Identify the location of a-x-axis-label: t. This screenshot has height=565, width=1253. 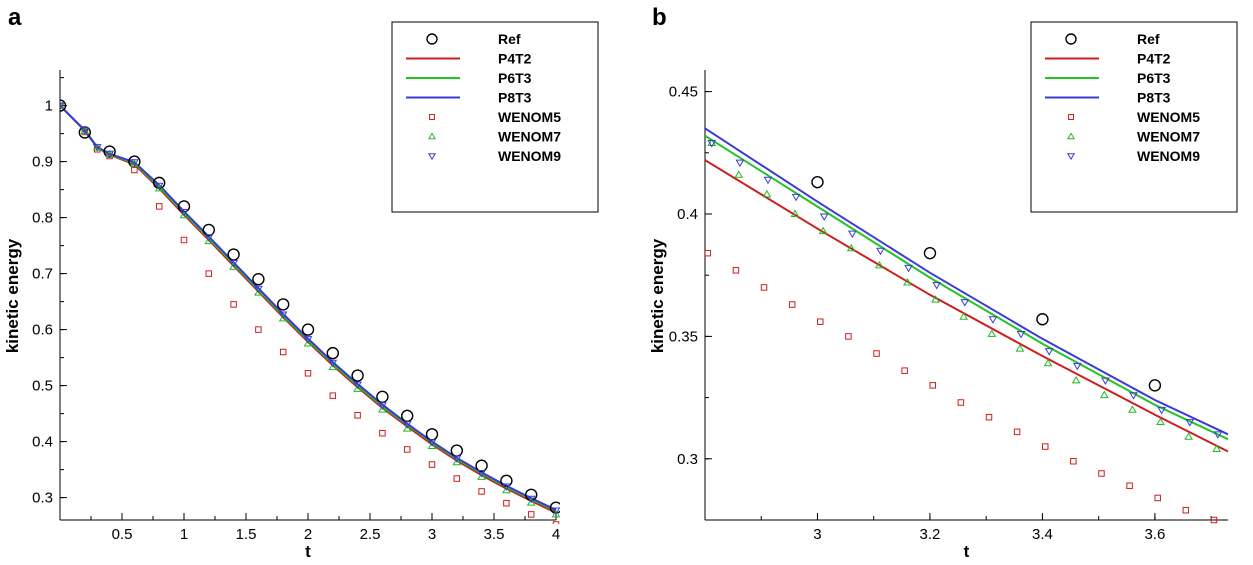
(308, 551).